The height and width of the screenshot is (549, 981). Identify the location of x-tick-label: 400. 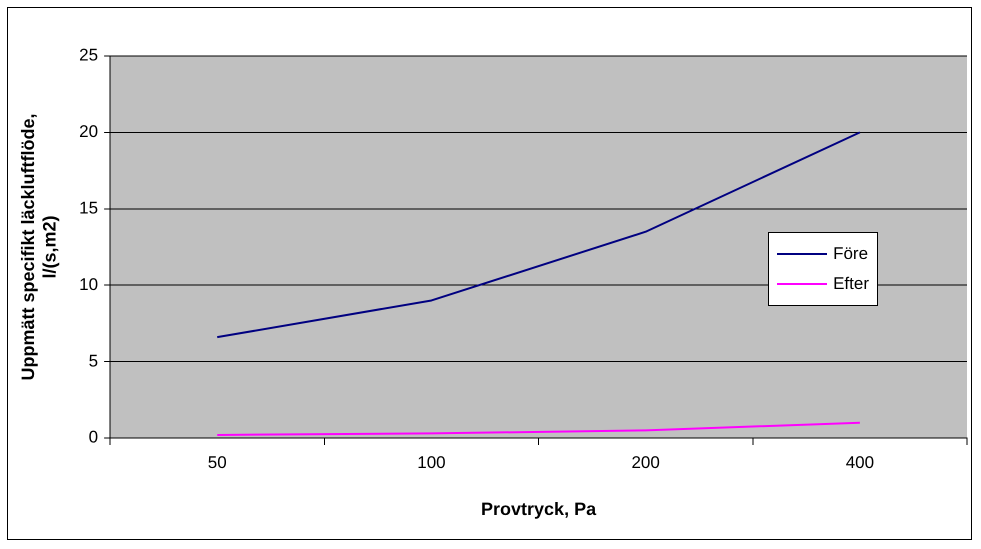
(860, 462).